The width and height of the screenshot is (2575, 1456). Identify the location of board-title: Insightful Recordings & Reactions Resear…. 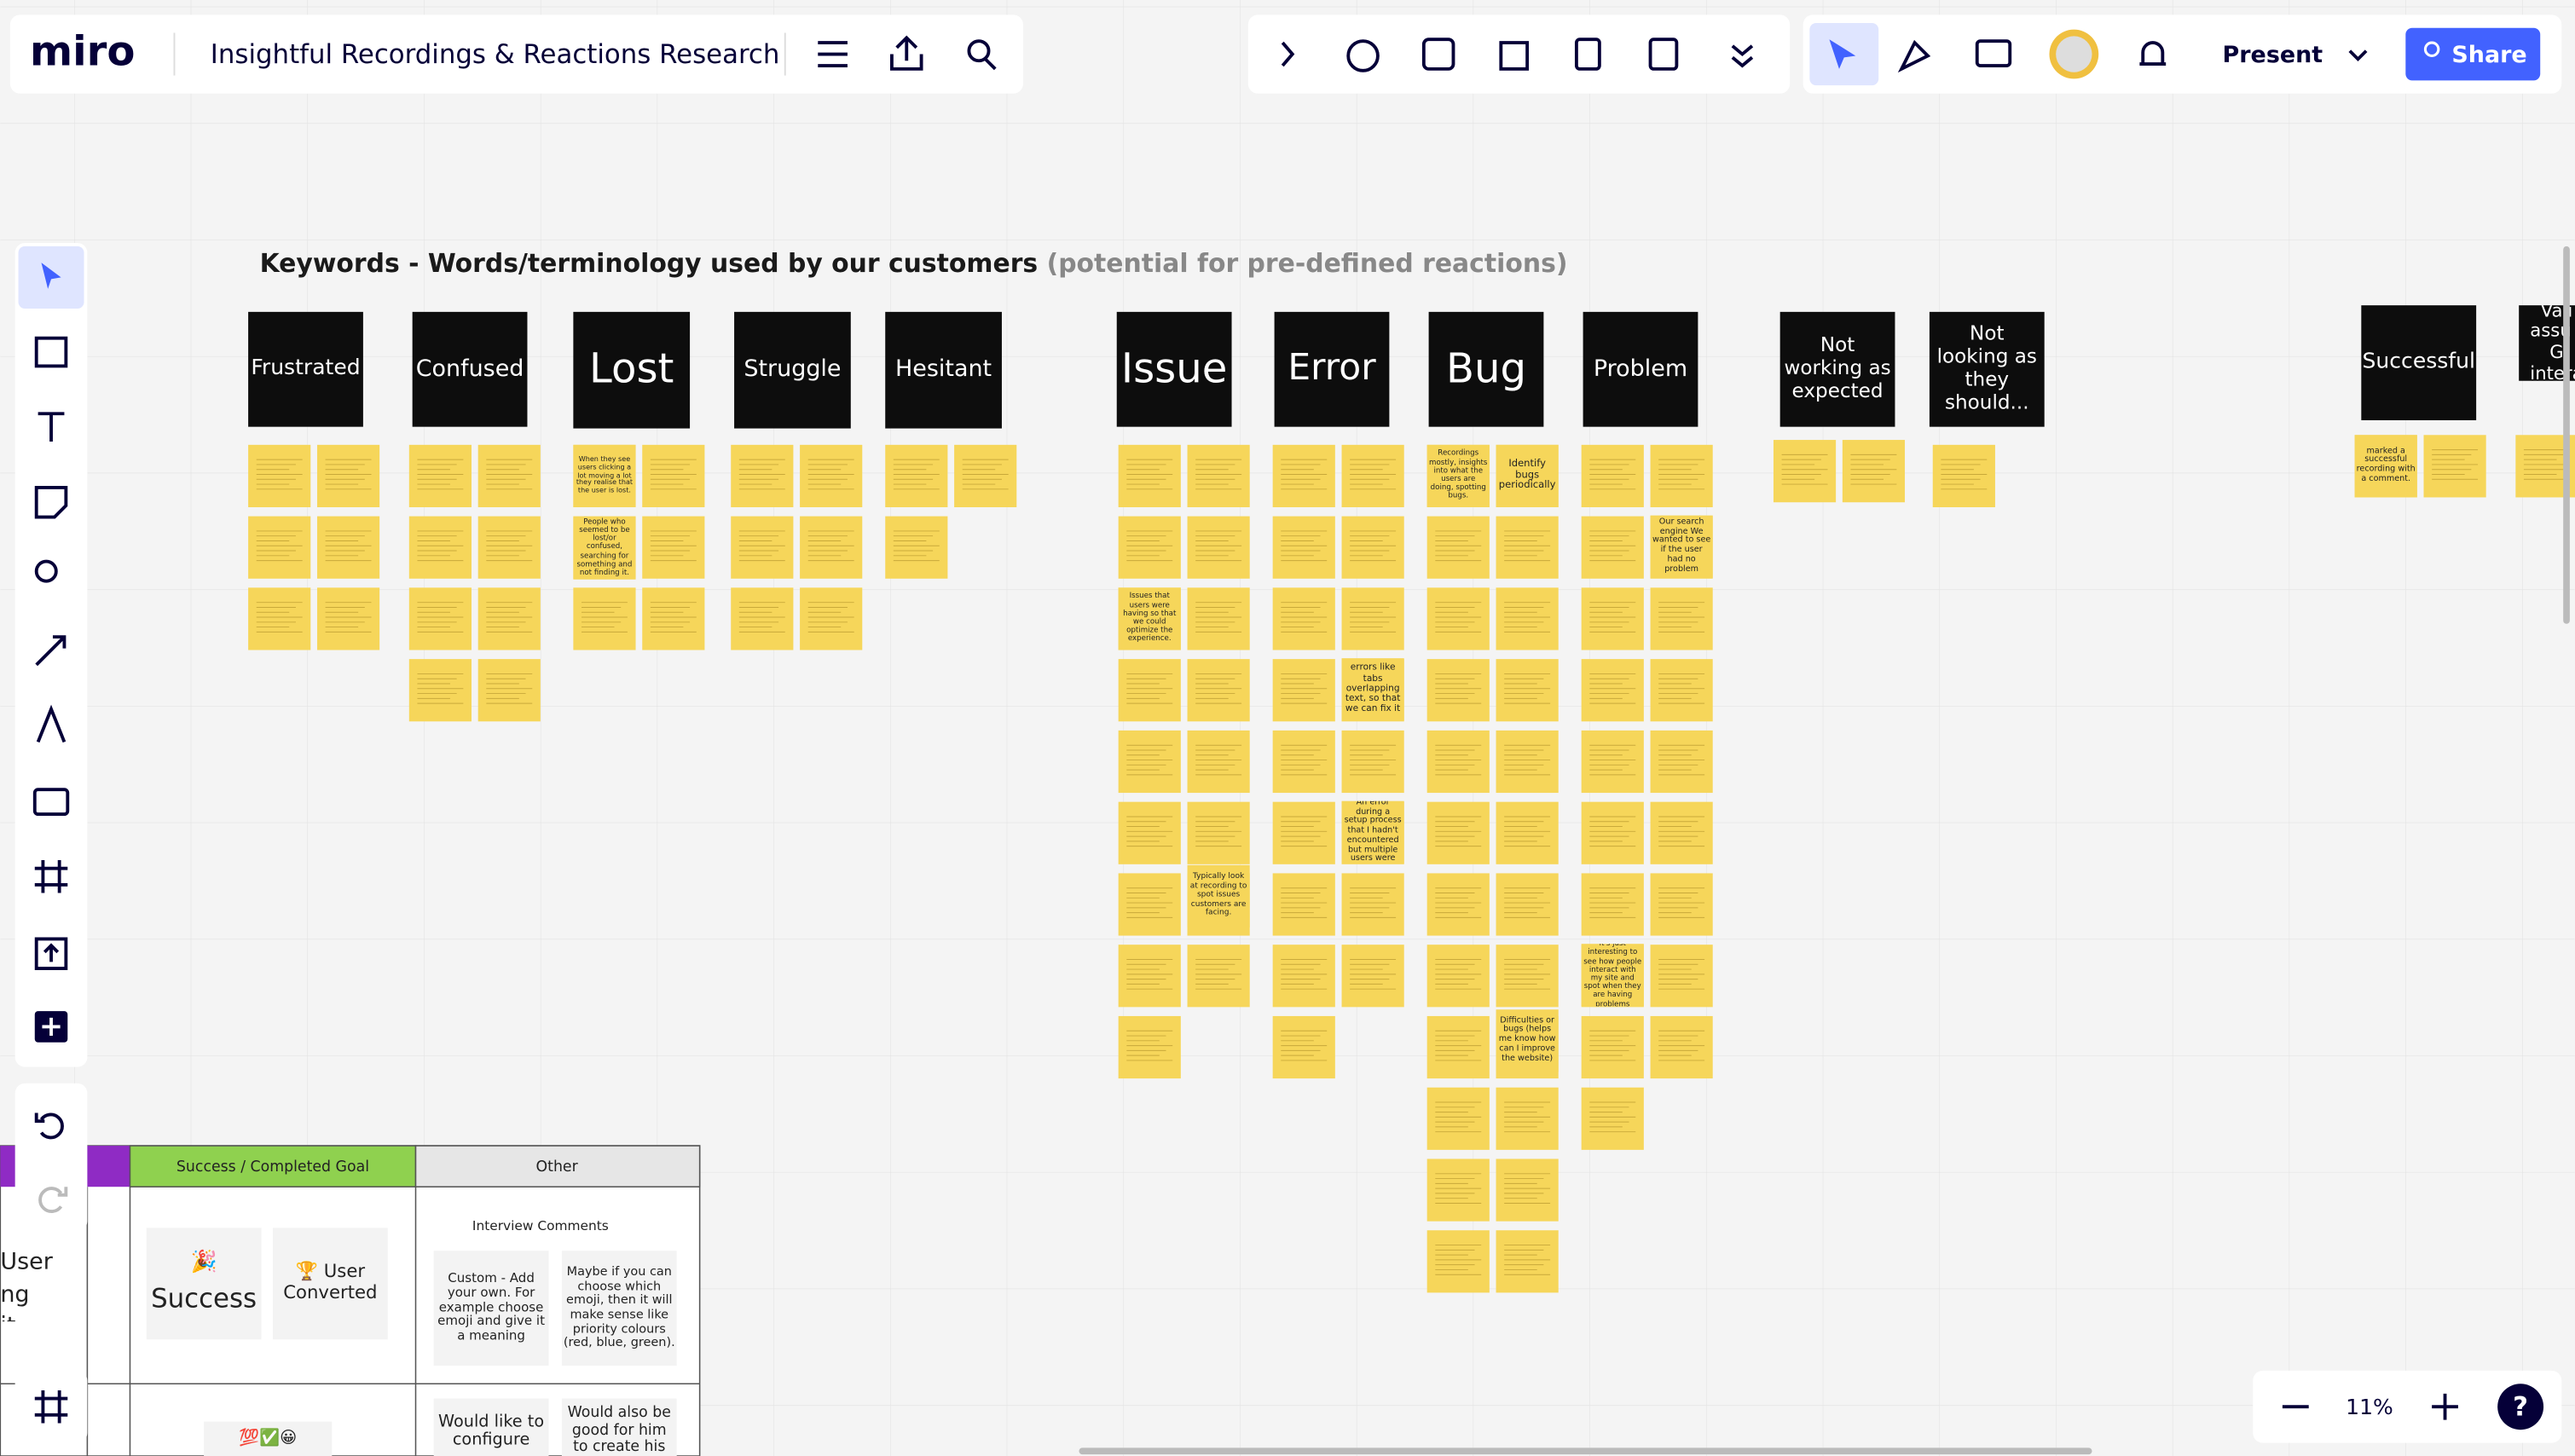
(495, 54).